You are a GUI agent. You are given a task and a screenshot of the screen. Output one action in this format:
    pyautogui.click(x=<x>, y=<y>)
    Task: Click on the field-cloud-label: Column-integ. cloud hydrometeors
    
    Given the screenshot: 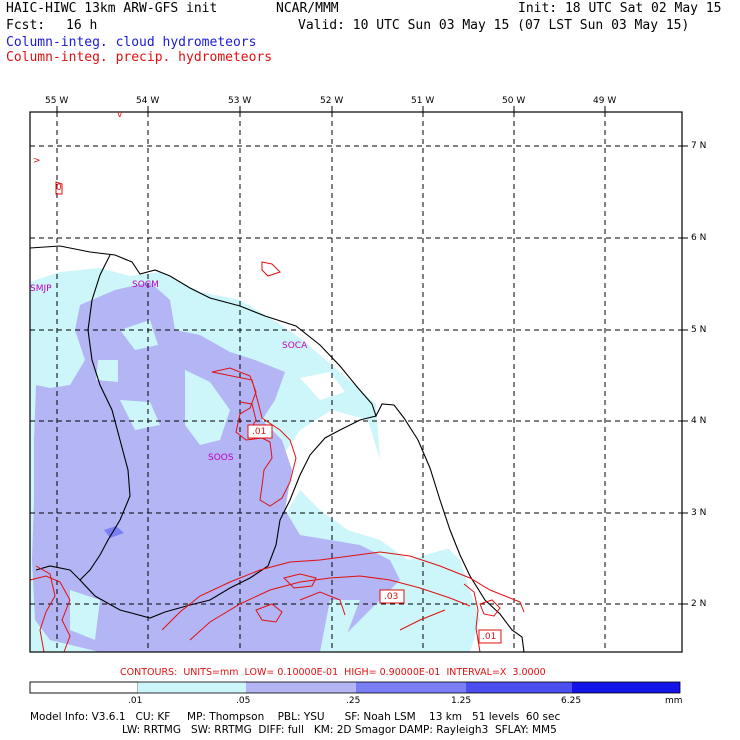 What is the action you would take?
    pyautogui.click(x=131, y=42)
    